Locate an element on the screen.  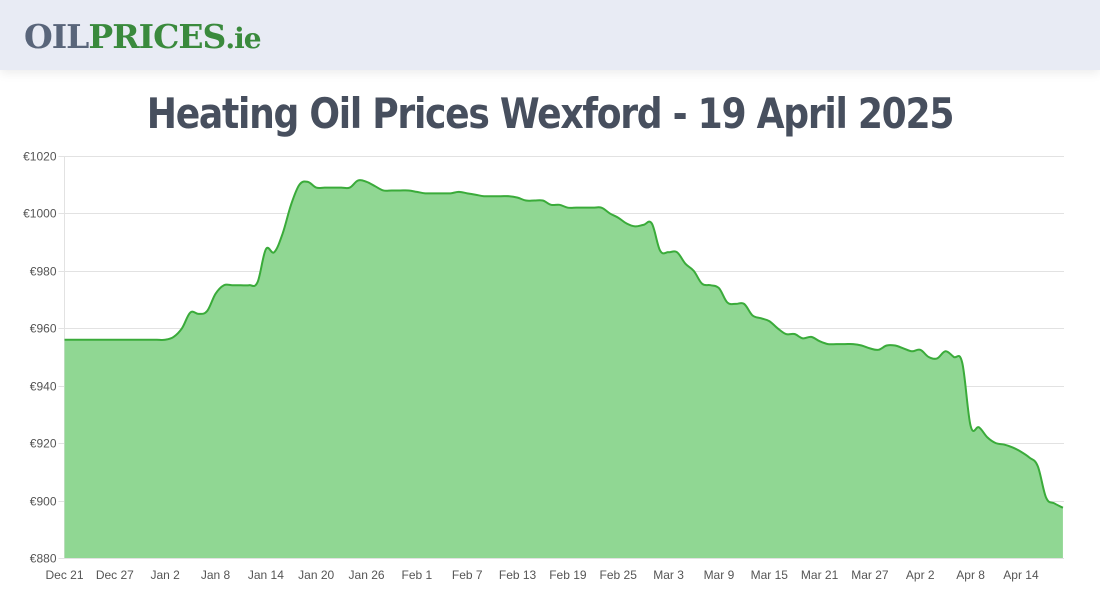
x-tick-label: Mar 27 is located at coordinates (870, 575).